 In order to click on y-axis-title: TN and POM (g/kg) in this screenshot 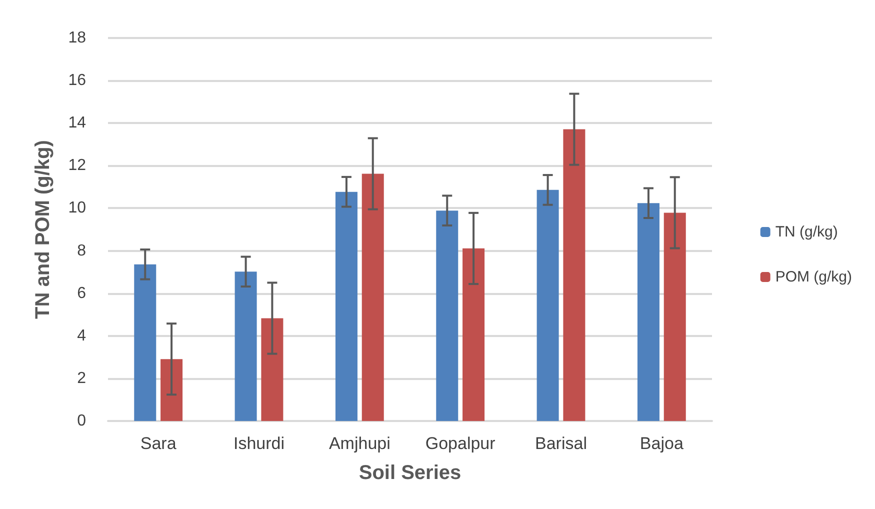, I will do `click(43, 229)`.